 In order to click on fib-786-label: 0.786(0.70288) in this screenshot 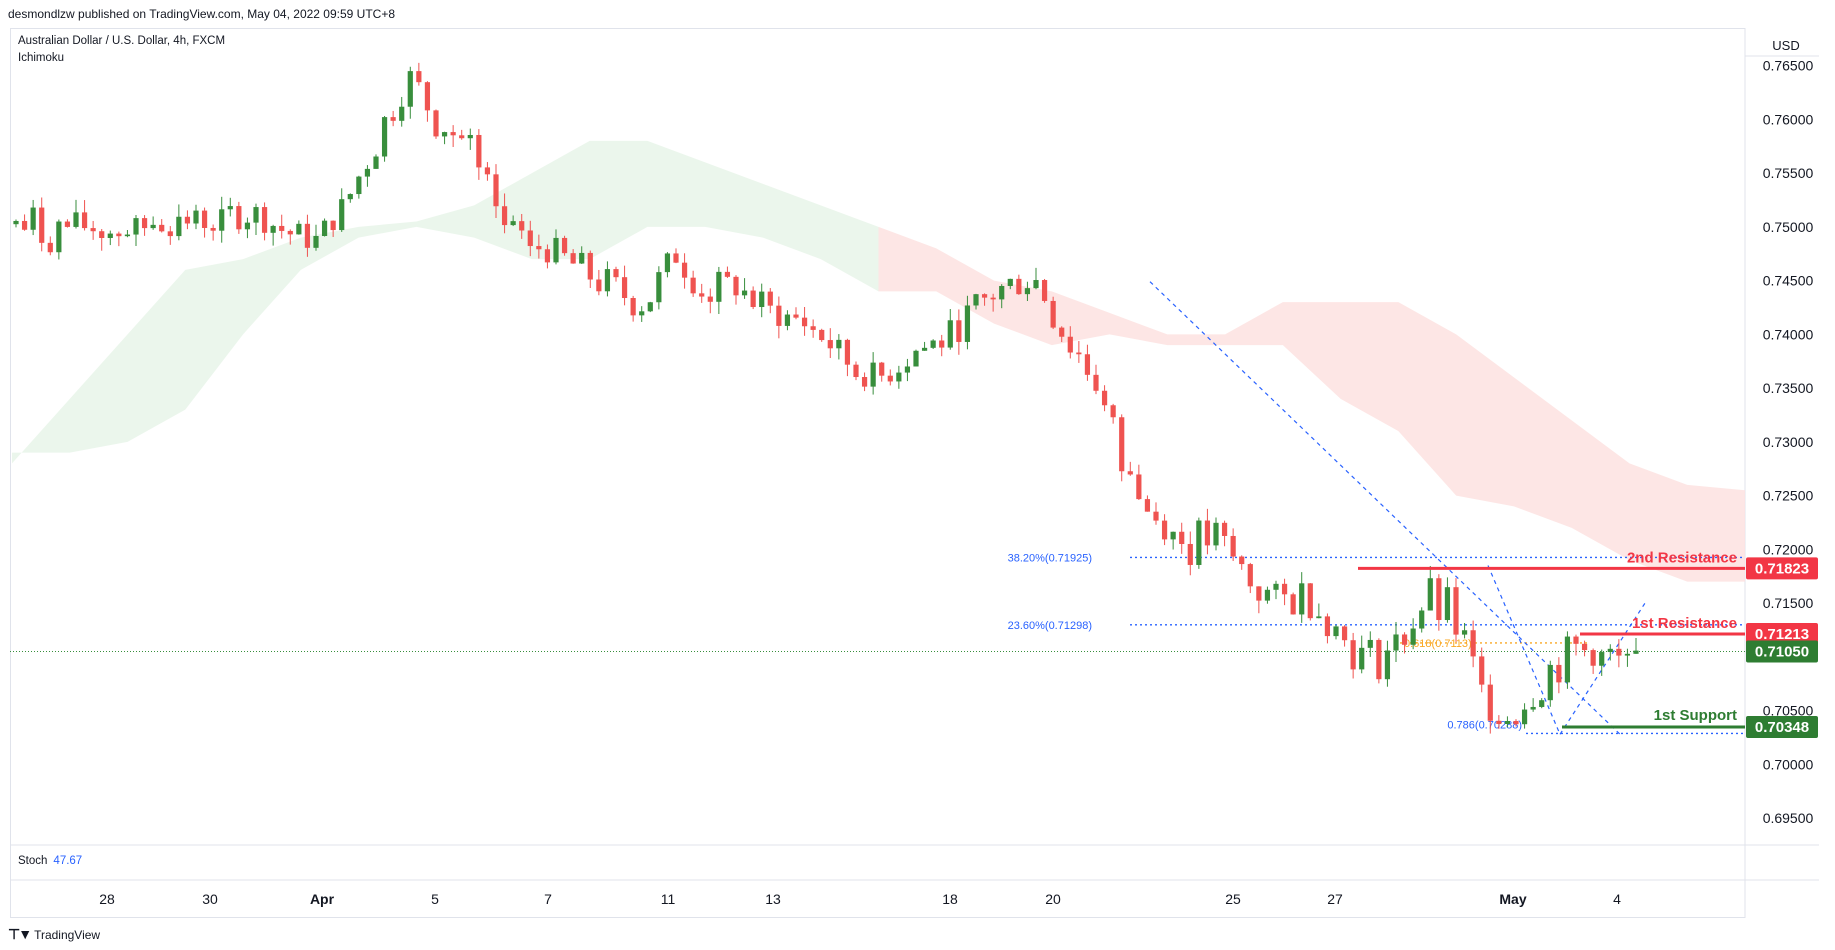, I will do `click(1484, 725)`.